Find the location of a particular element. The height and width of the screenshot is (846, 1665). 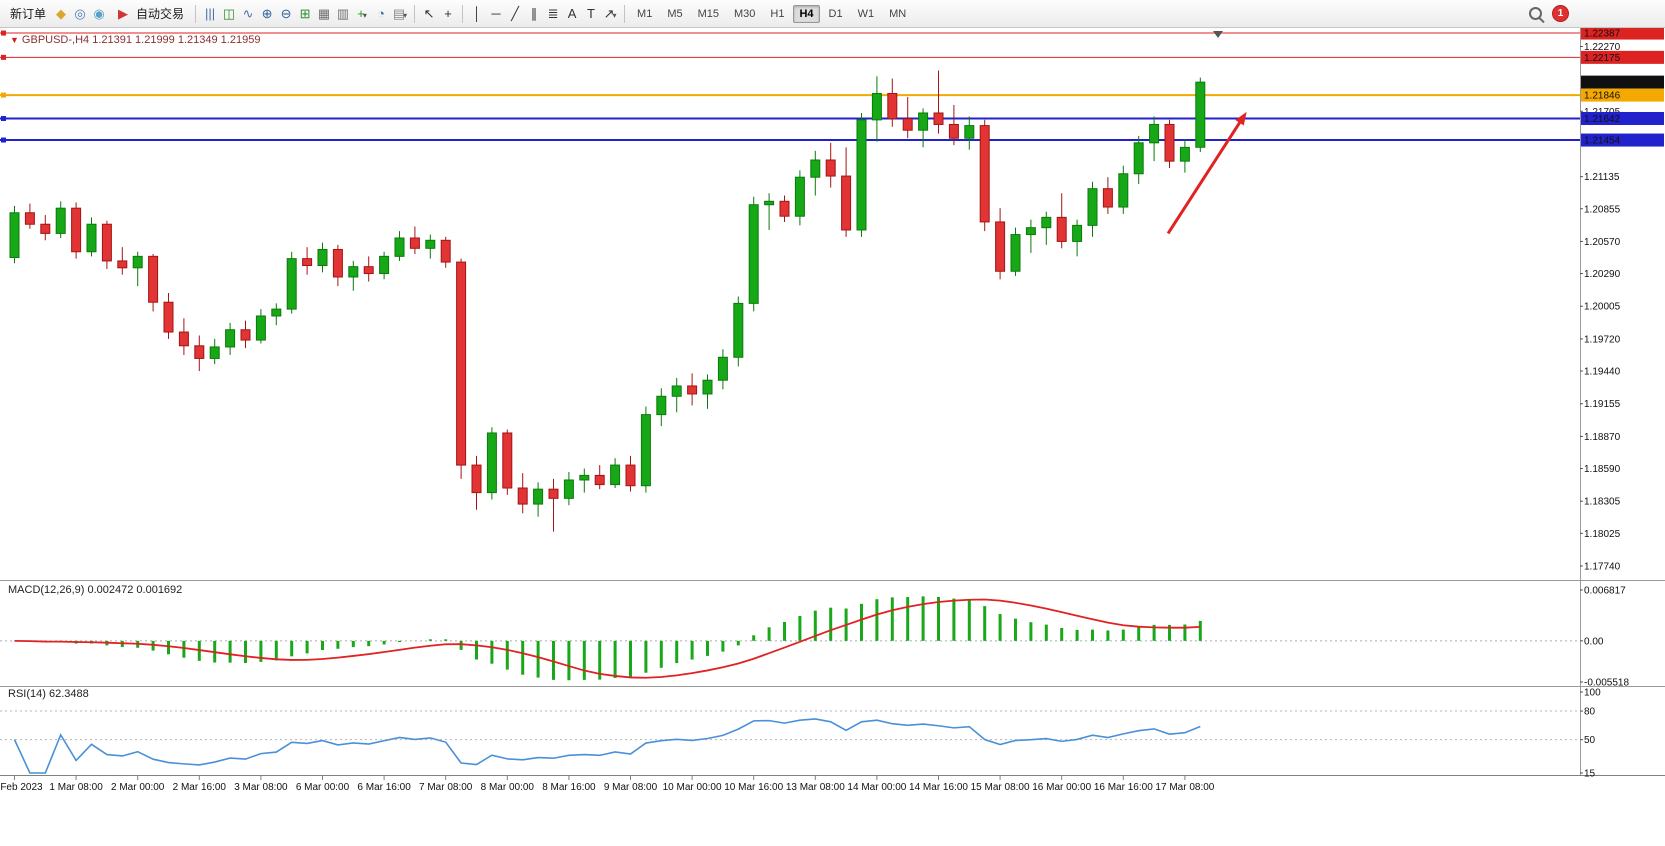

time-axis-label: 14 Mar 00:00 is located at coordinates (876, 787).